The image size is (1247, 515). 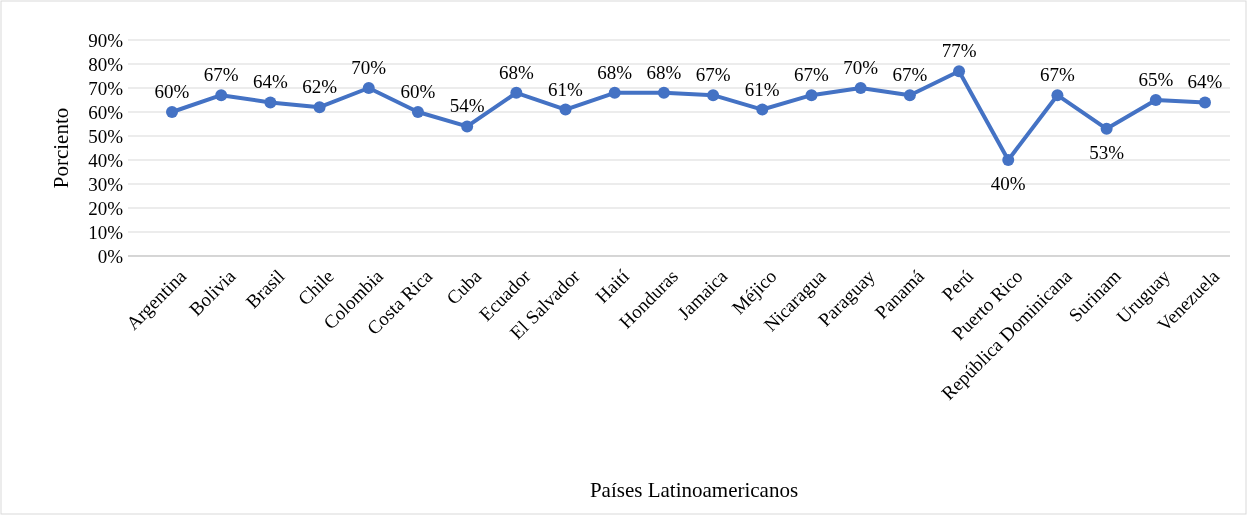 I want to click on data-label: 53%, so click(x=1107, y=152).